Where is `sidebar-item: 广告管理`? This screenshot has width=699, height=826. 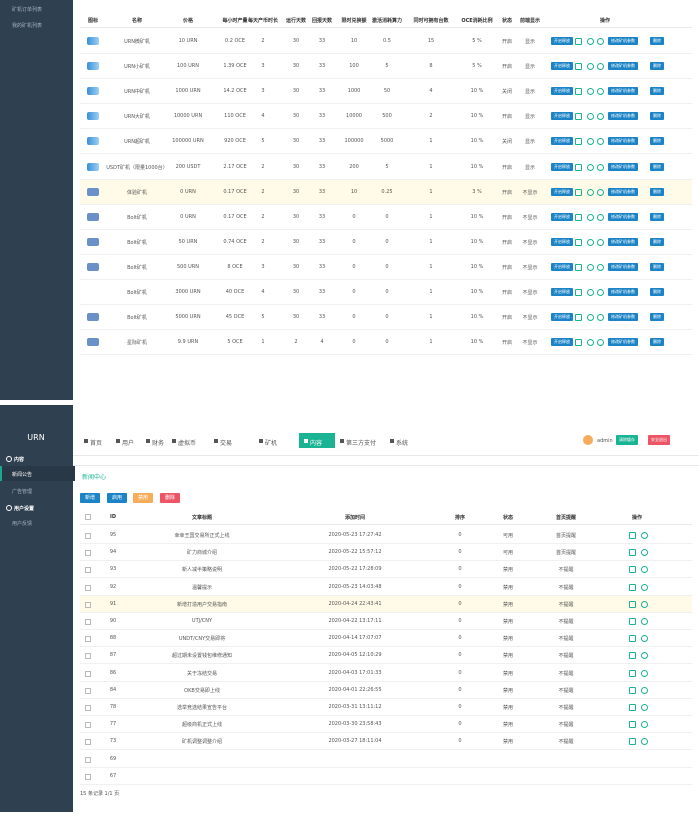
sidebar-item: 广告管理 is located at coordinates (22, 492).